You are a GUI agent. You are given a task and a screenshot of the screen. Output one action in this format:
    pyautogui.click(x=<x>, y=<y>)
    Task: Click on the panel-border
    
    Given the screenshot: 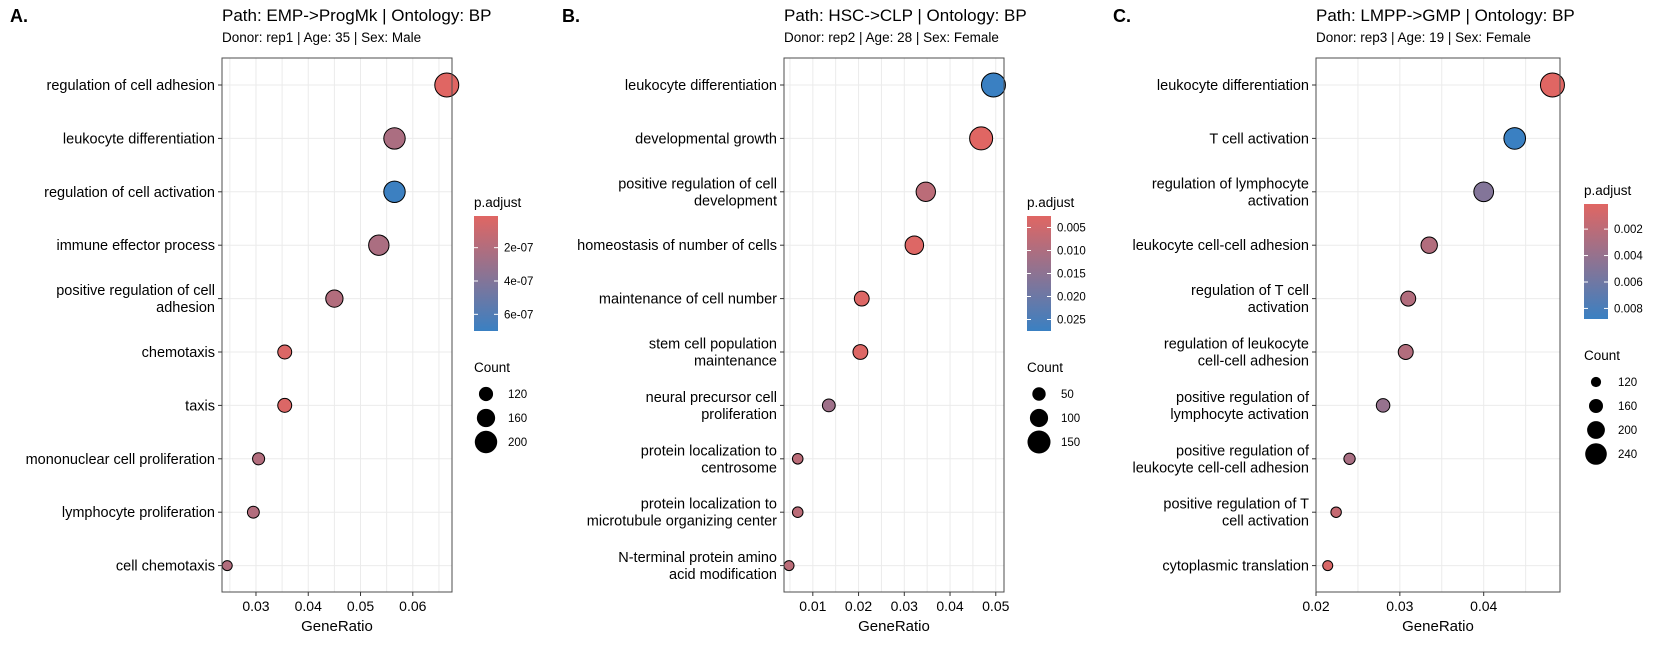 What is the action you would take?
    pyautogui.click(x=1438, y=325)
    